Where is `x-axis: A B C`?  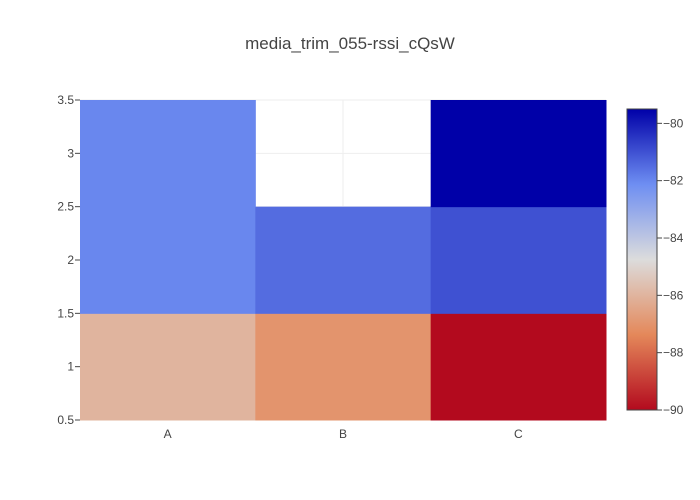 x-axis: A B C is located at coordinates (343, 434).